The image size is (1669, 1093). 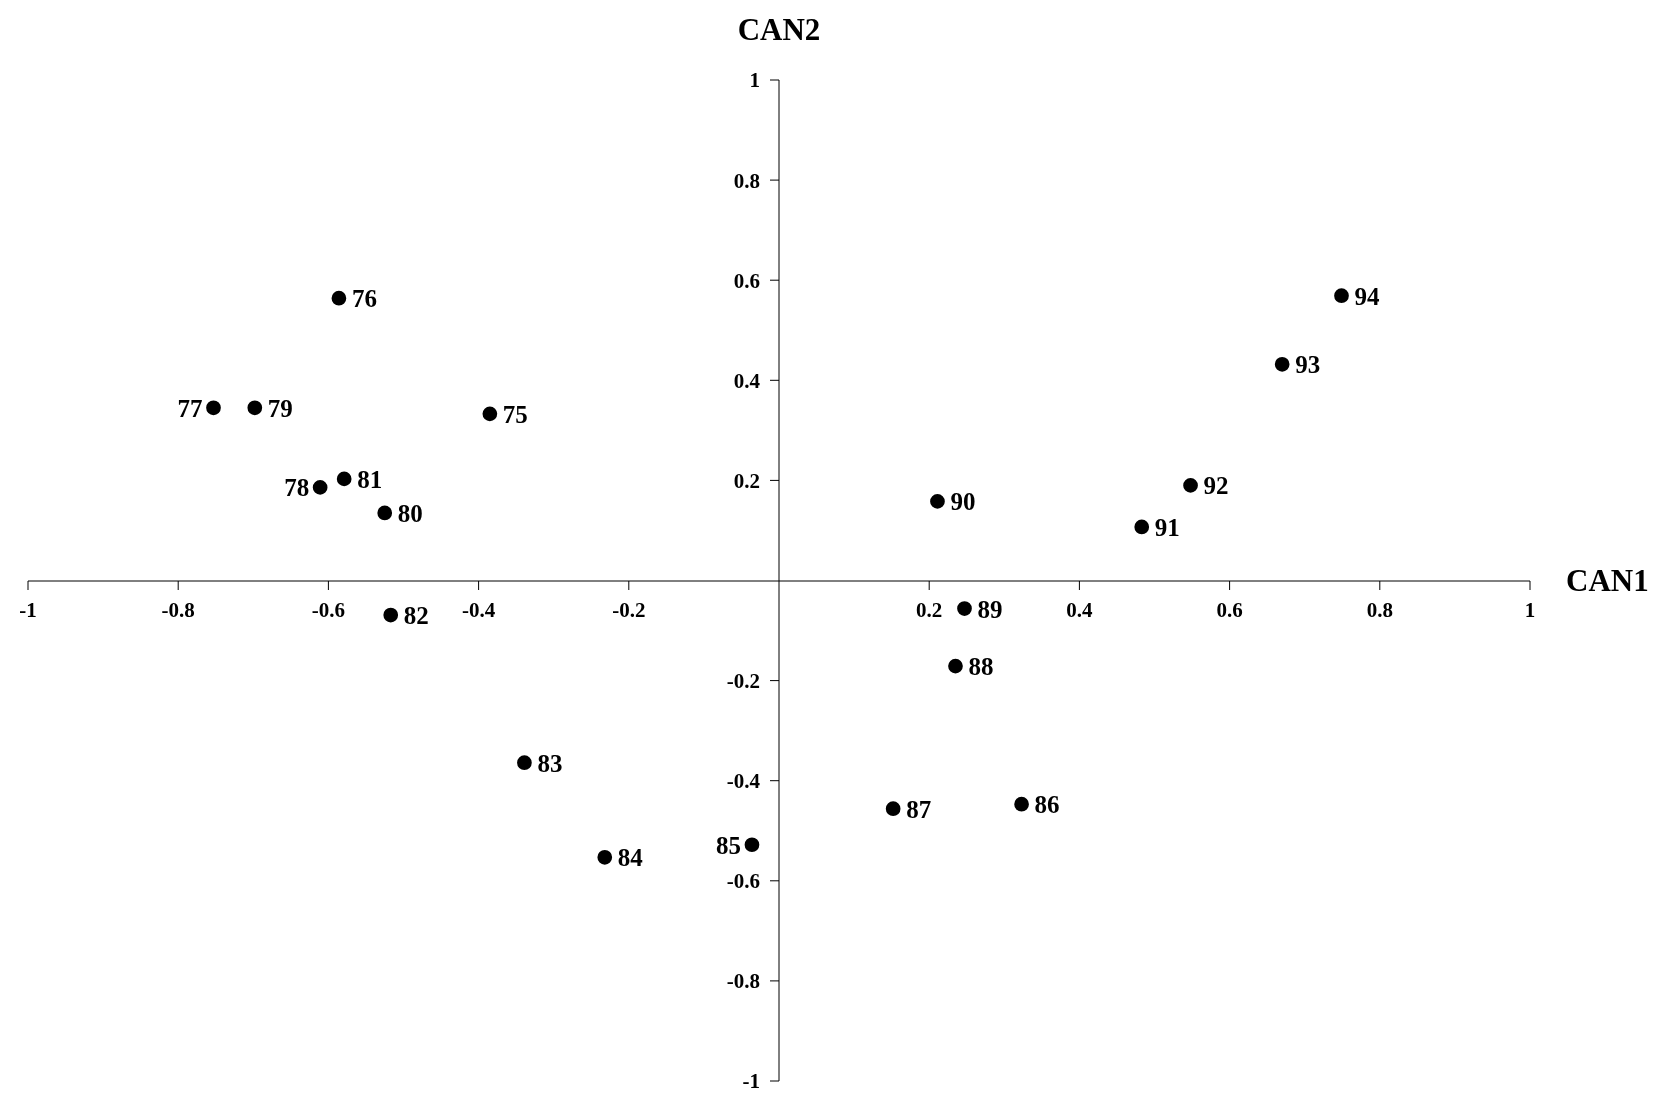 I want to click on y-tick-label: -1, so click(x=751, y=1081).